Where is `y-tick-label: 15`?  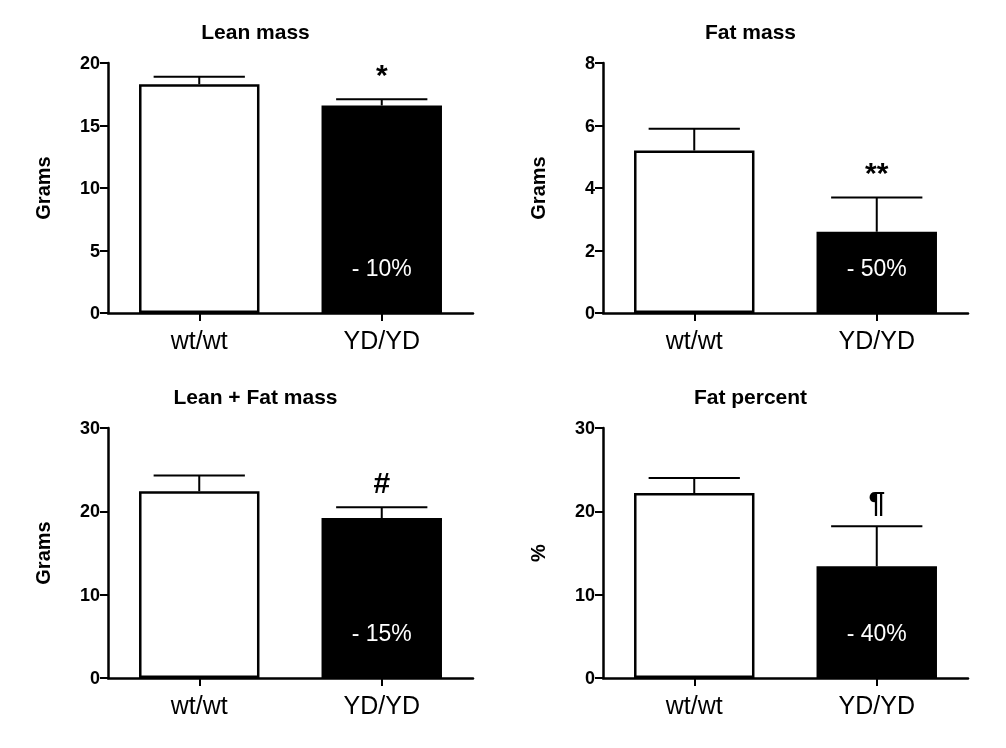
y-tick-label: 15 is located at coordinates (89, 125).